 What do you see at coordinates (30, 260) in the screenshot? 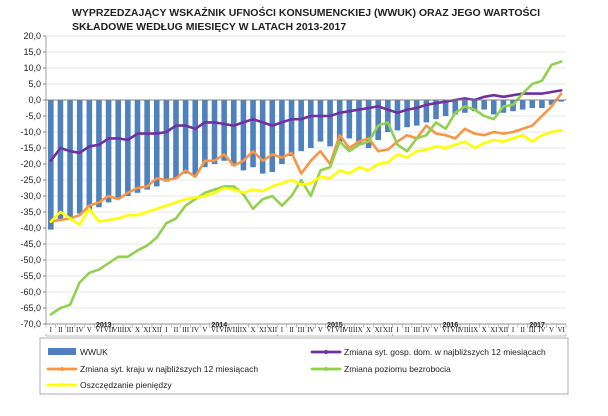
I see `y-tick-label: -50,0` at bounding box center [30, 260].